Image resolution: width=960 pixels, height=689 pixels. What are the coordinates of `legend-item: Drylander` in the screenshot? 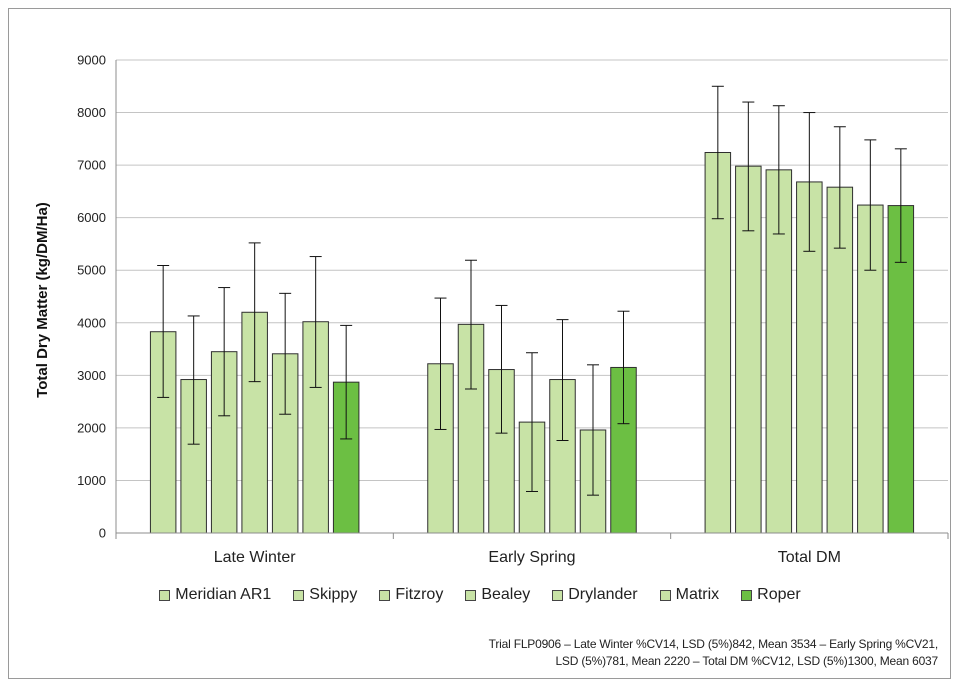 It's located at (595, 595).